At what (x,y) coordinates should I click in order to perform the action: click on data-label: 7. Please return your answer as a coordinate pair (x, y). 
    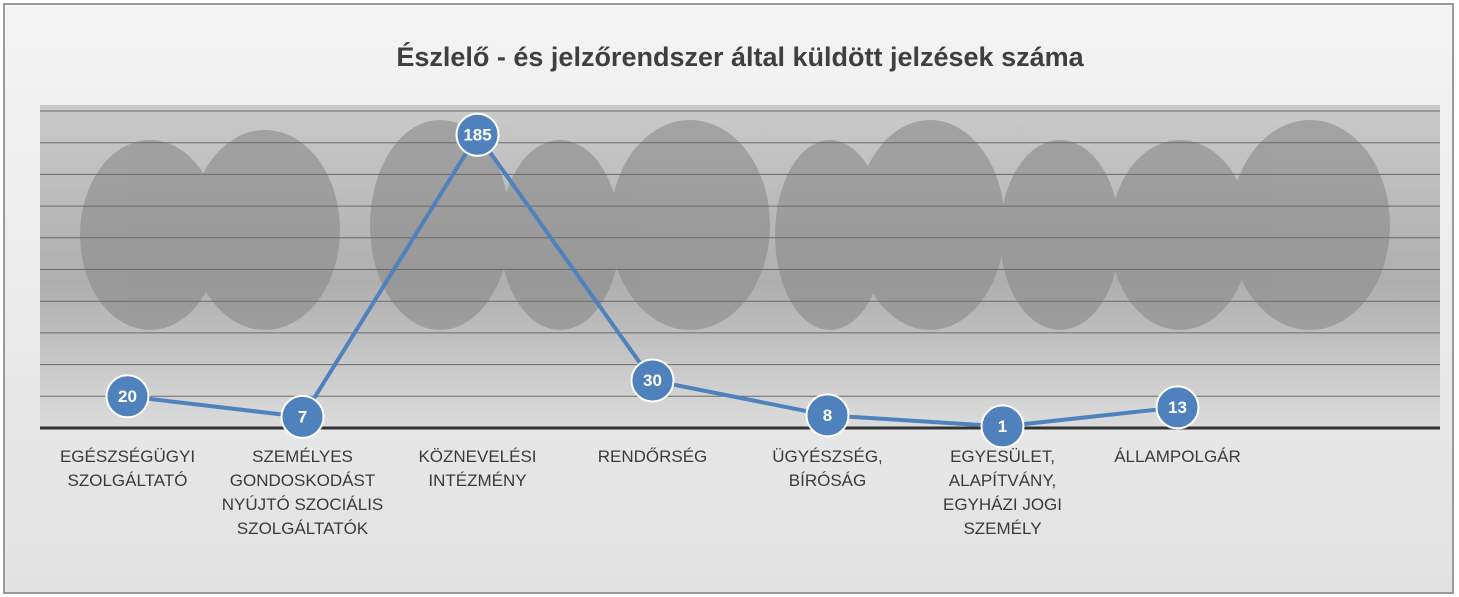
    Looking at the image, I should click on (302, 416).